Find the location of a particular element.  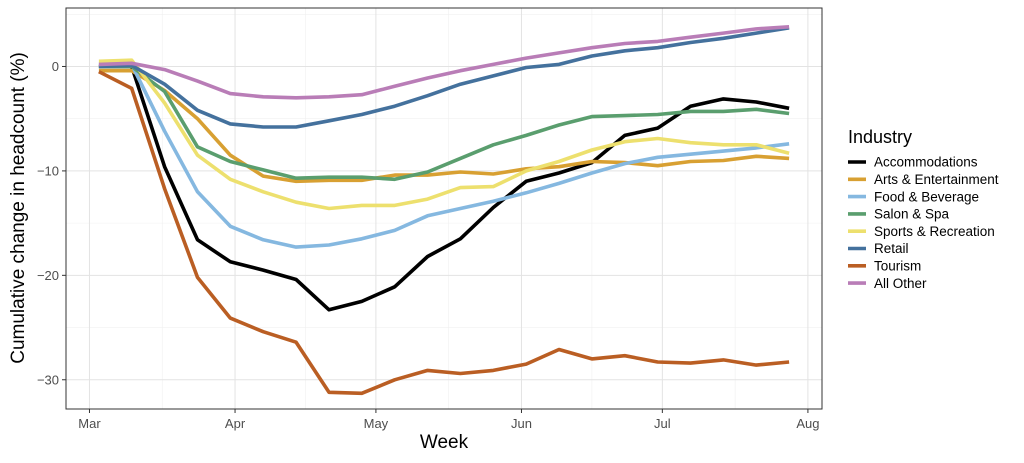

legend-label-1: Arts & Entertainment is located at coordinates (936, 179).